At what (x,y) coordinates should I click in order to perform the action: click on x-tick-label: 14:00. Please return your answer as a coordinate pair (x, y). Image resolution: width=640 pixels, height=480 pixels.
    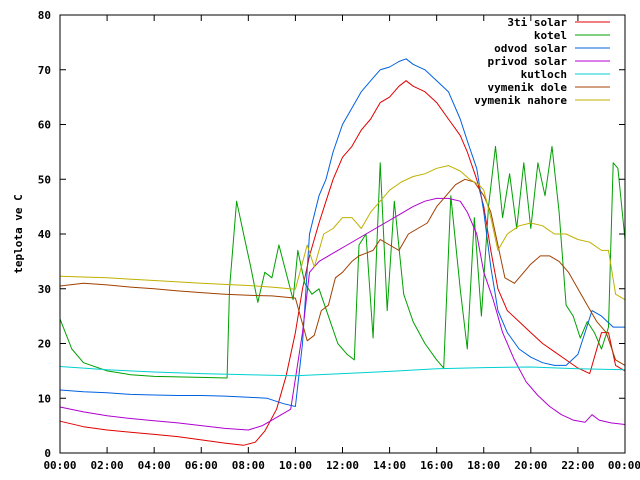
    Looking at the image, I should click on (389, 465).